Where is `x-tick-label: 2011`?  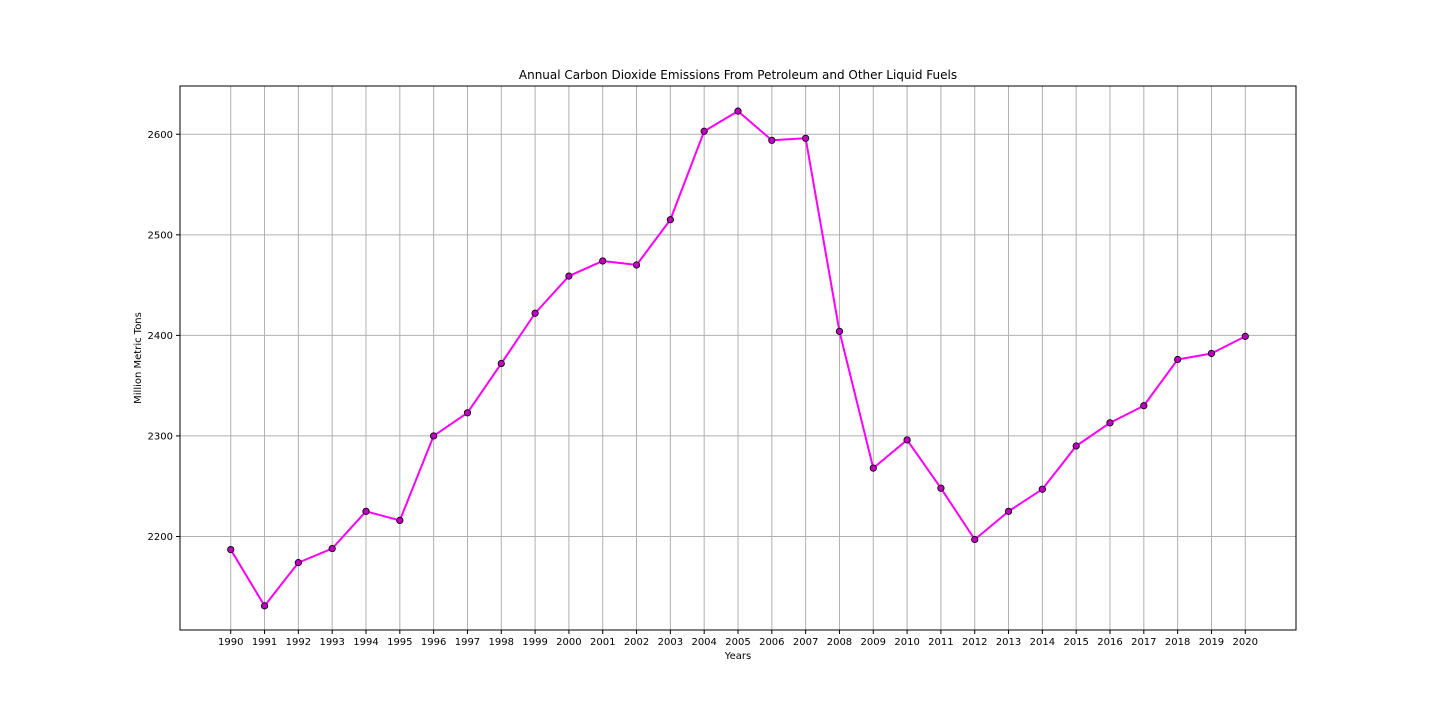
x-tick-label: 2011 is located at coordinates (940, 642).